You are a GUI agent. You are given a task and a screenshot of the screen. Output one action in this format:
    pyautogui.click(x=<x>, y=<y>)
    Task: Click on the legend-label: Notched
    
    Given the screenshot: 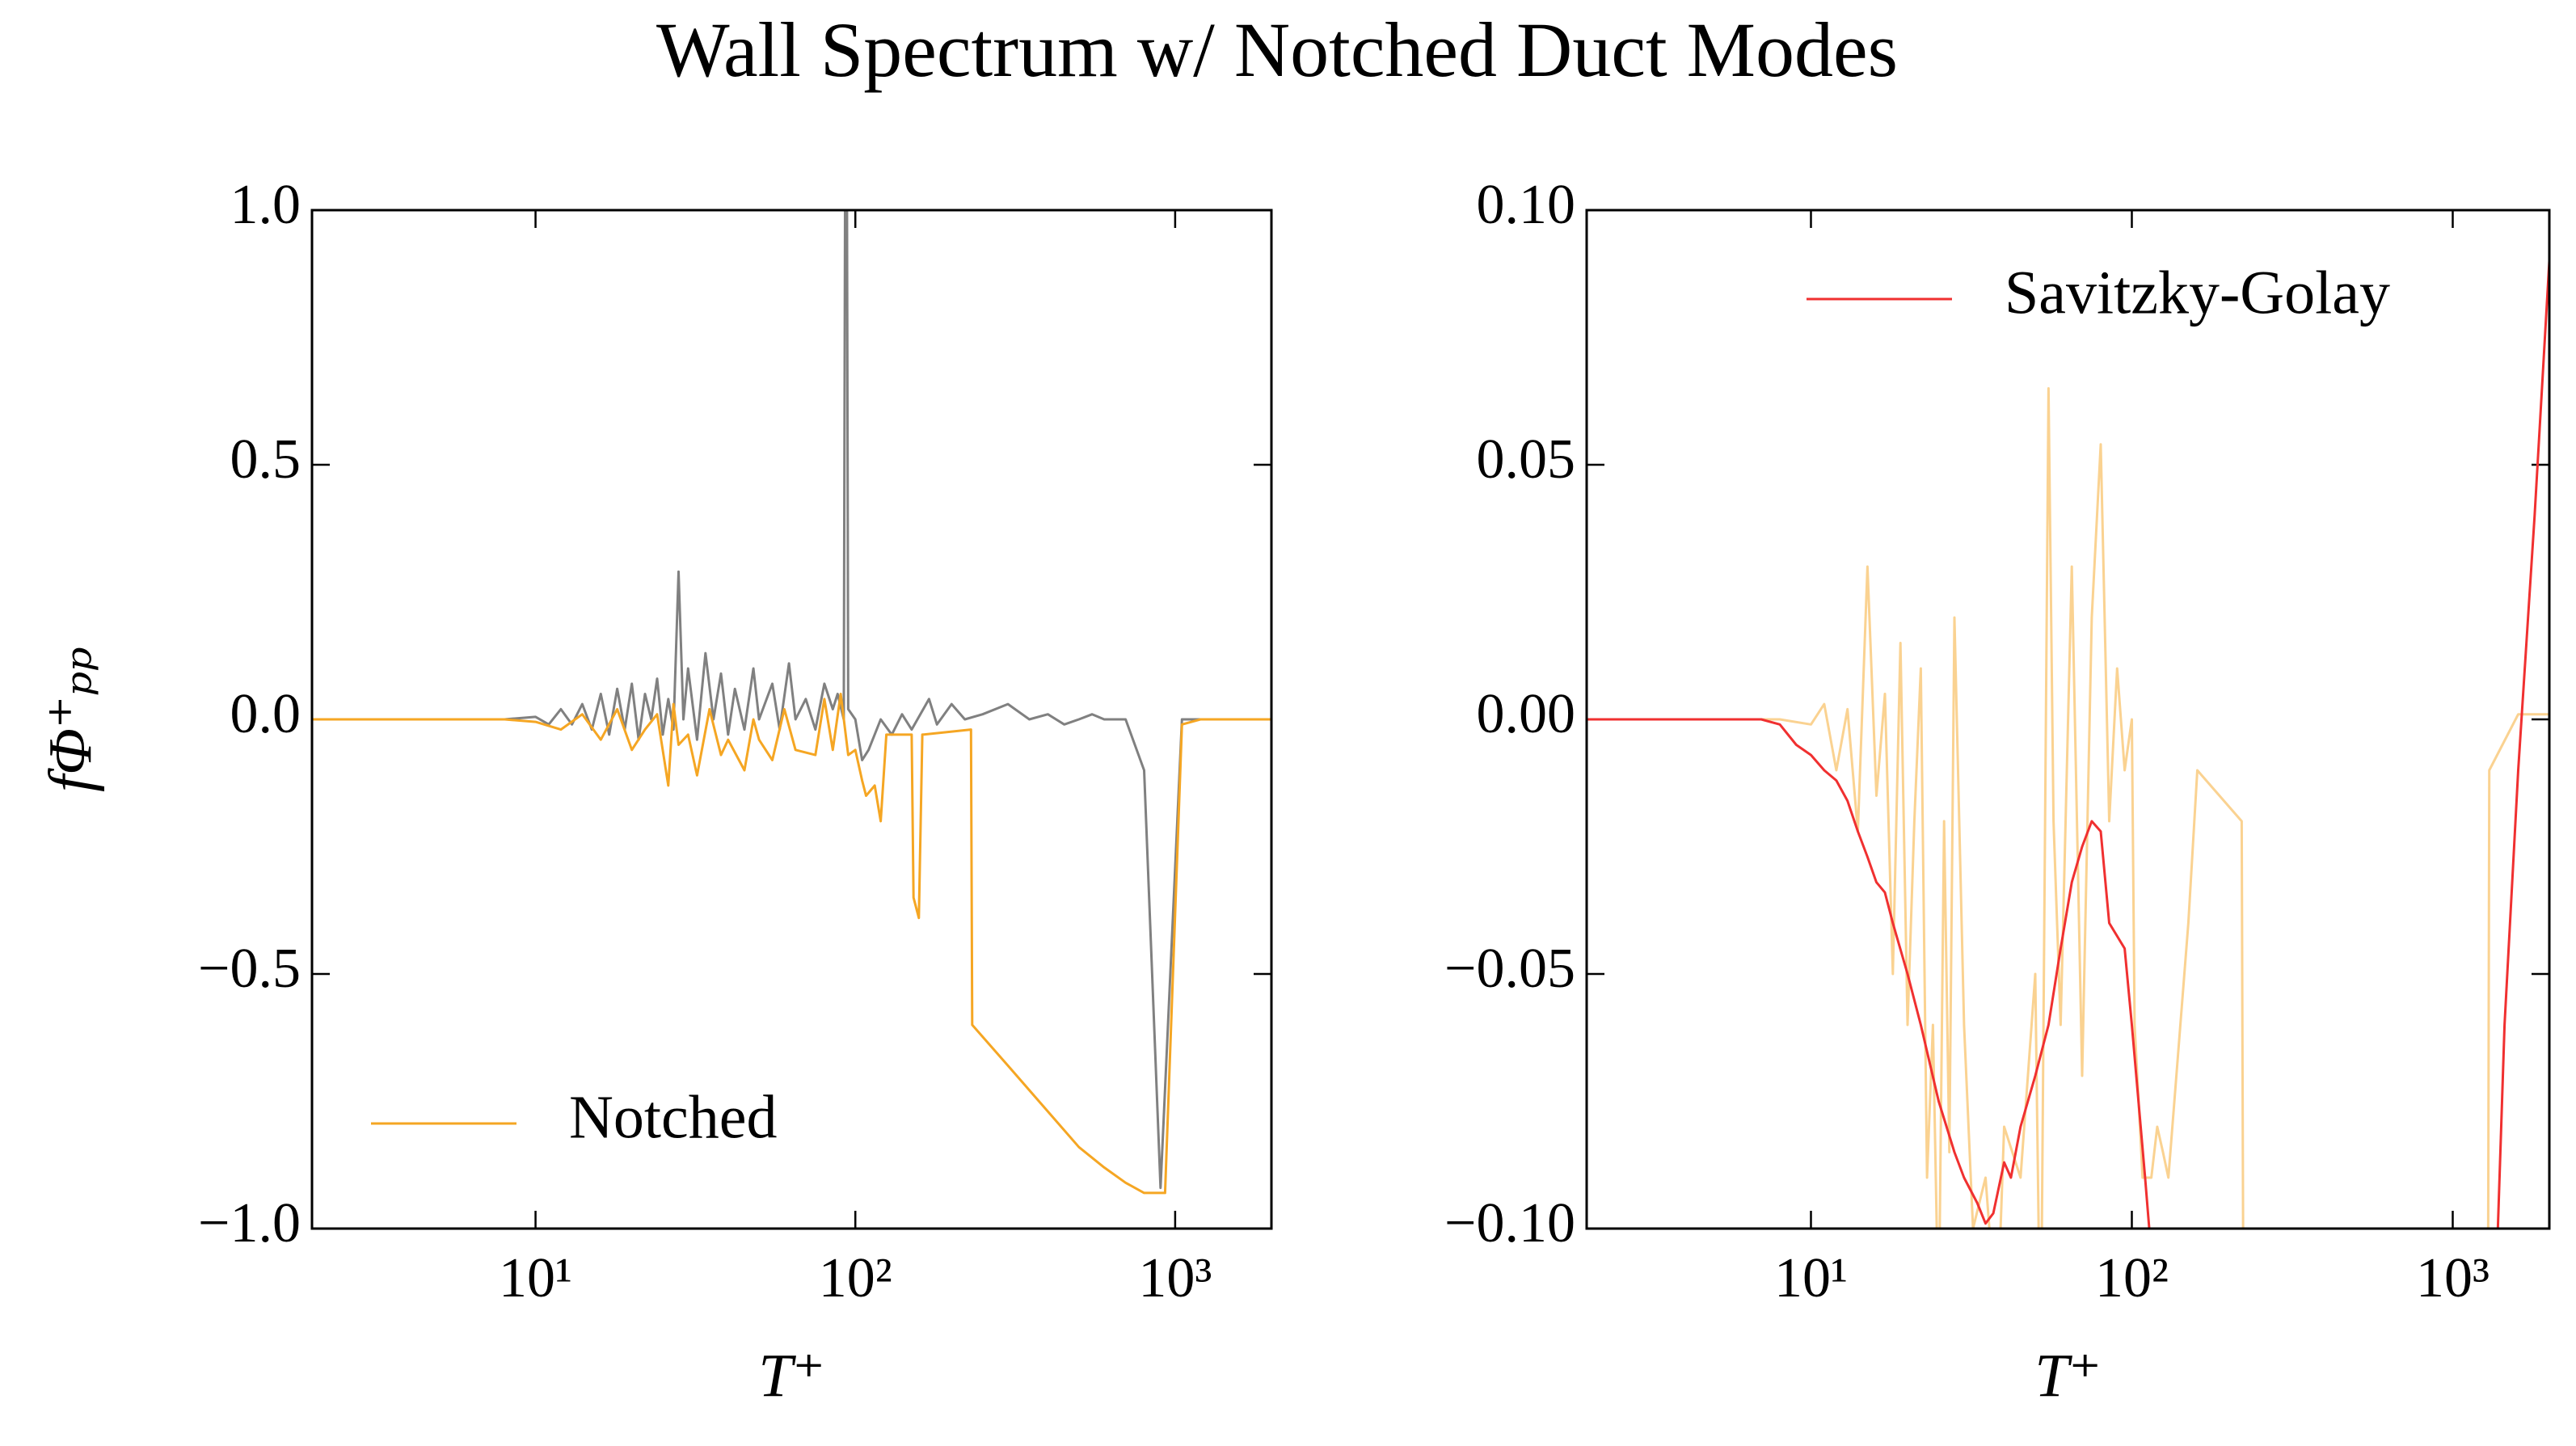 What is the action you would take?
    pyautogui.click(x=673, y=1117)
    